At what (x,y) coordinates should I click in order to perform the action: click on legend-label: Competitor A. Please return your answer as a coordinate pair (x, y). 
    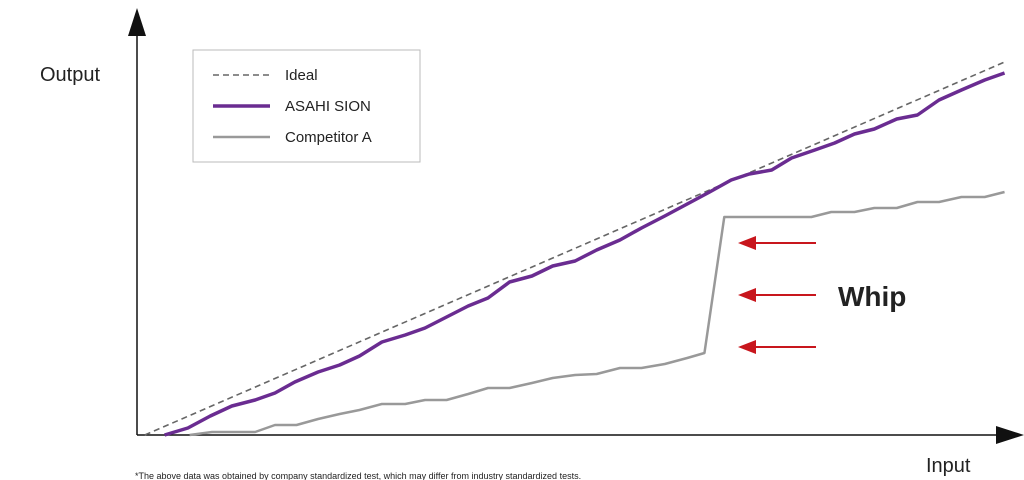
    Looking at the image, I should click on (328, 137).